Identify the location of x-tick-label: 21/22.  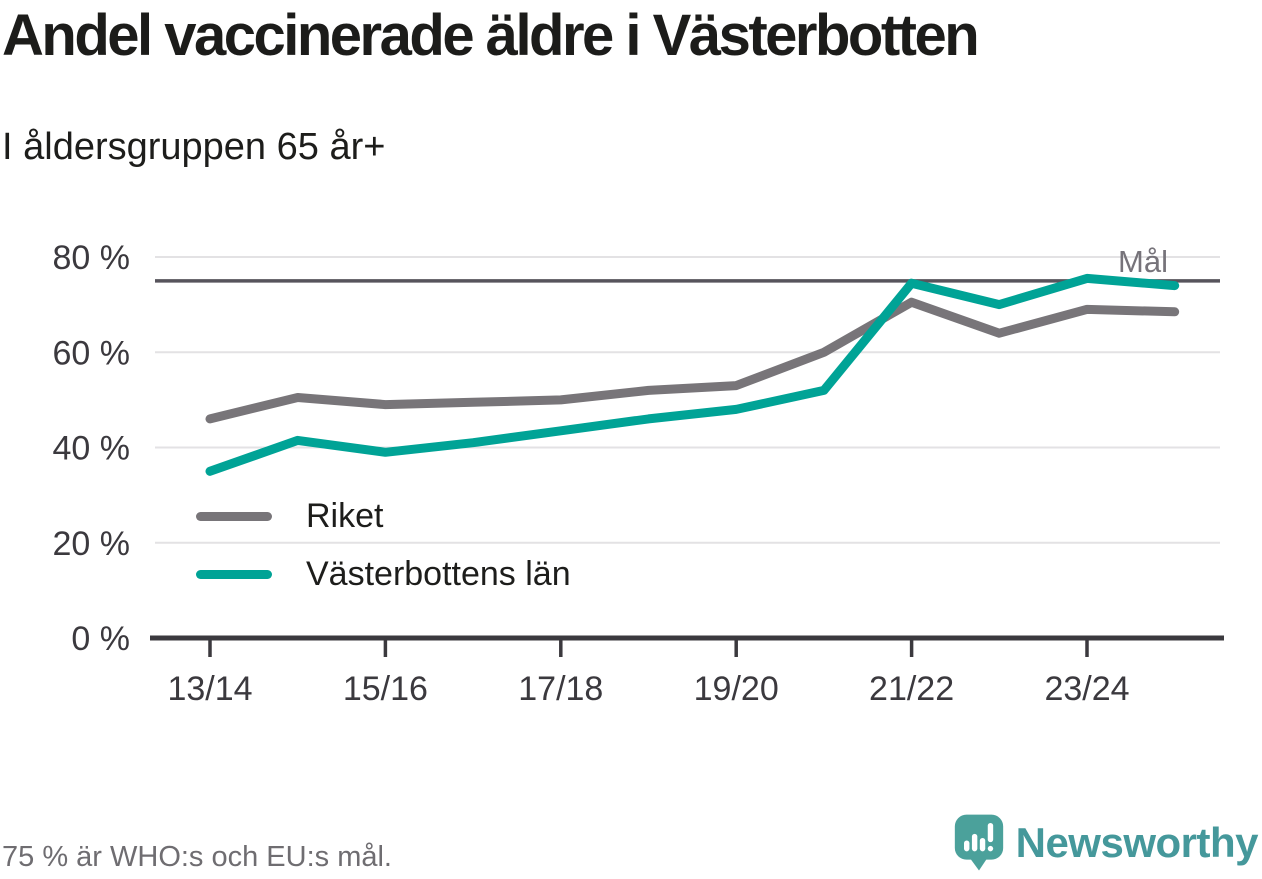
(911, 689).